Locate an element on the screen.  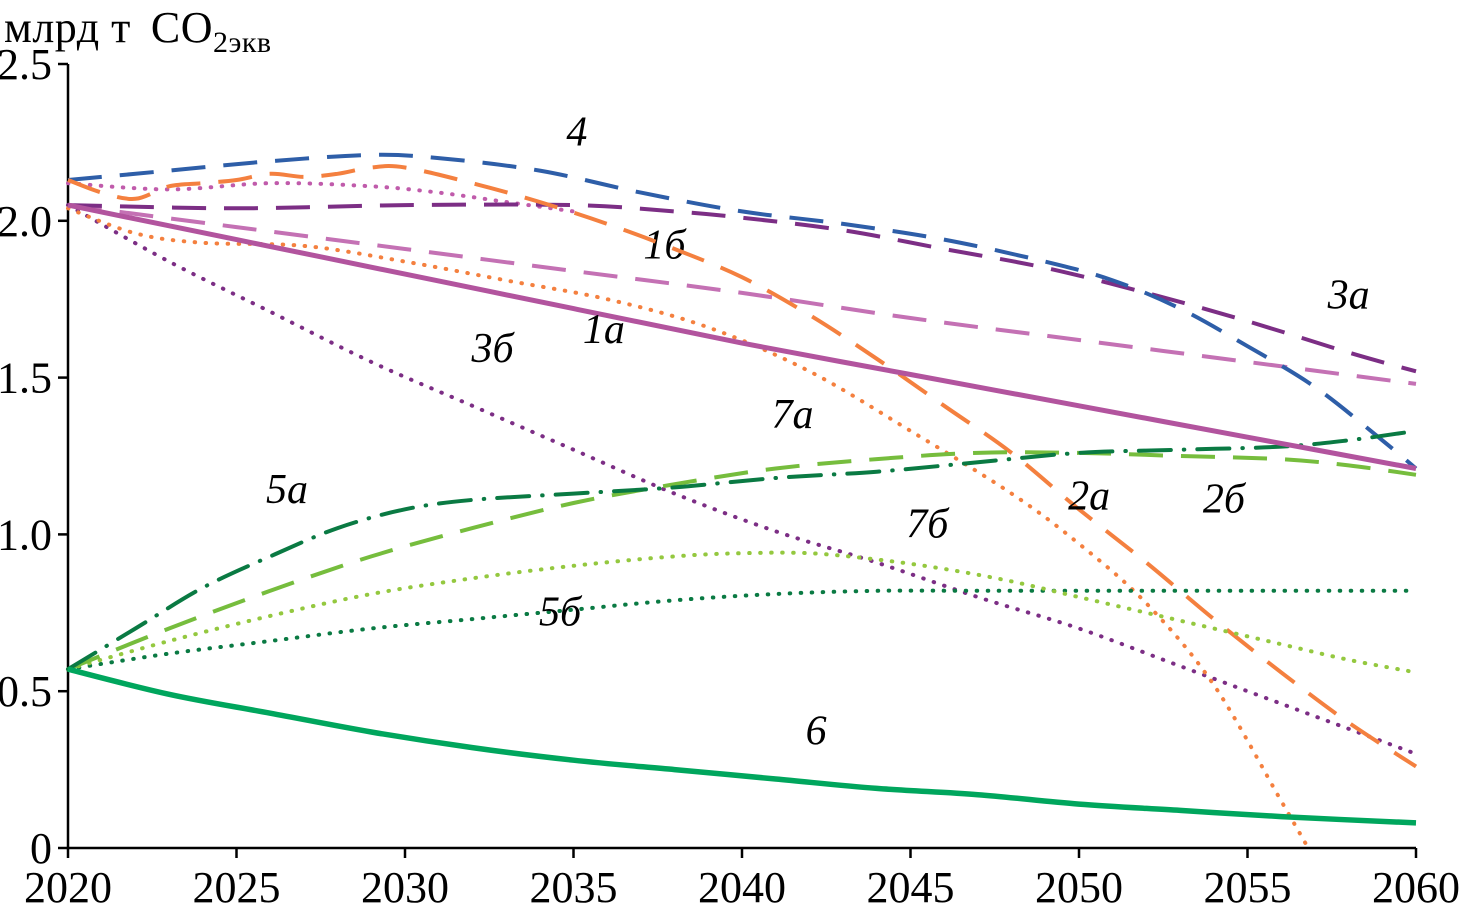
x-axis-tick-label: 2055 is located at coordinates (1248, 885).